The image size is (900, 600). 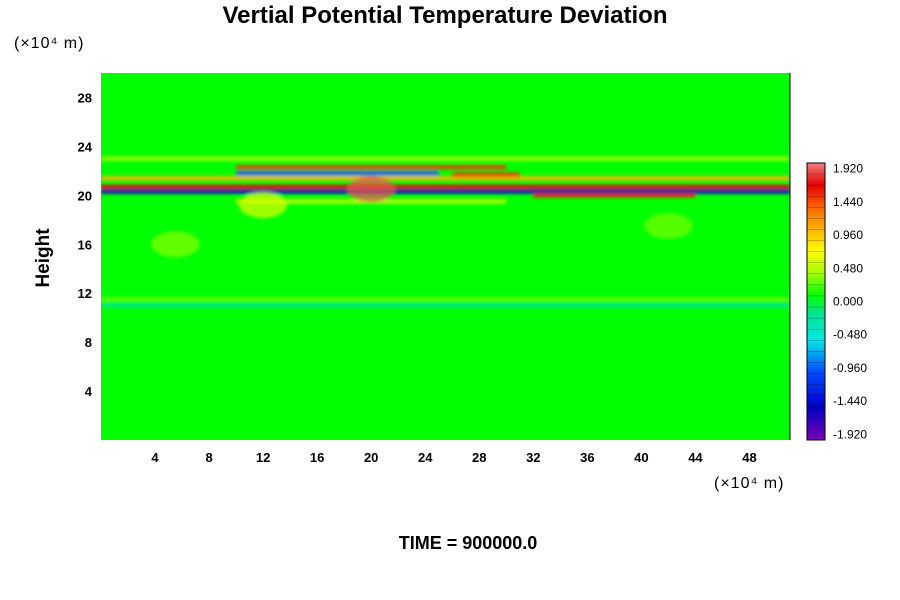 What do you see at coordinates (816, 301) in the screenshot?
I see `colorbar` at bounding box center [816, 301].